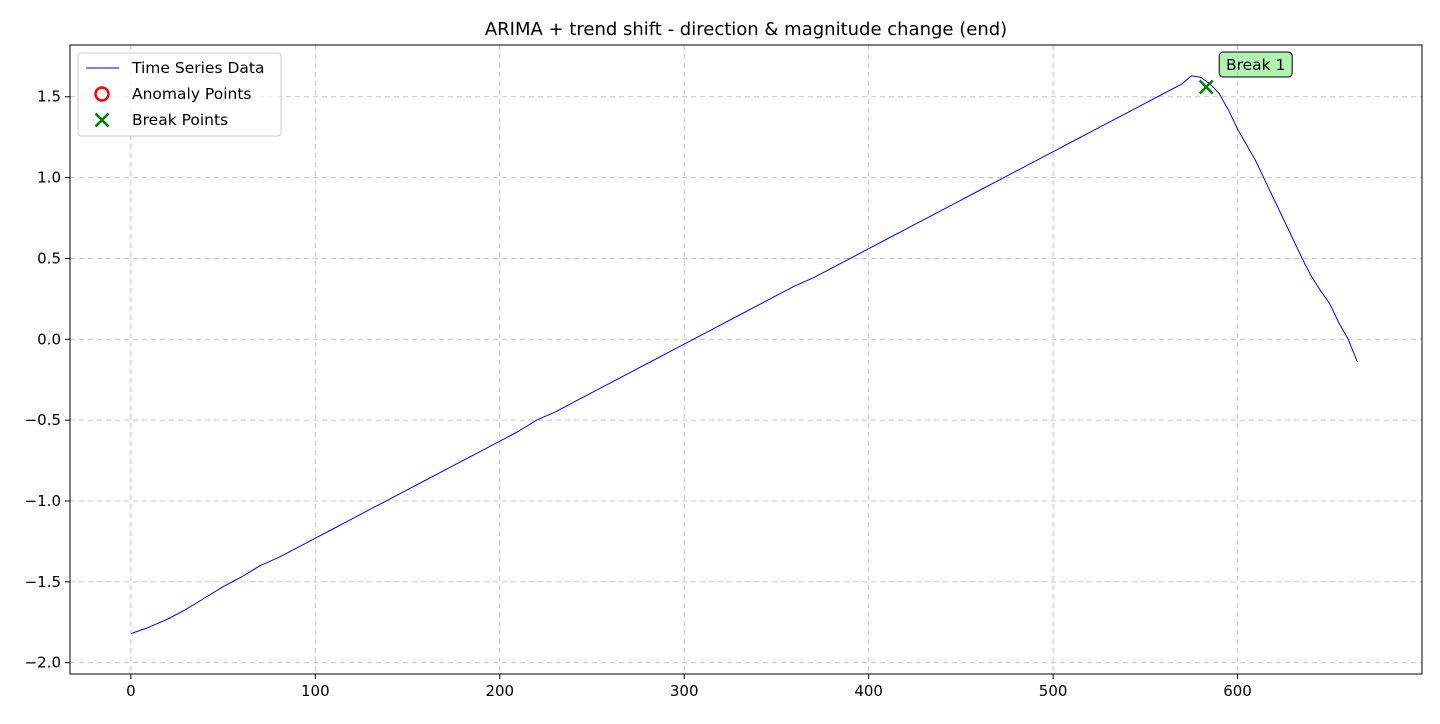 Image resolution: width=1440 pixels, height=724 pixels. Describe the element at coordinates (1053, 691) in the screenshot. I see `x-tick-label: 500` at that location.